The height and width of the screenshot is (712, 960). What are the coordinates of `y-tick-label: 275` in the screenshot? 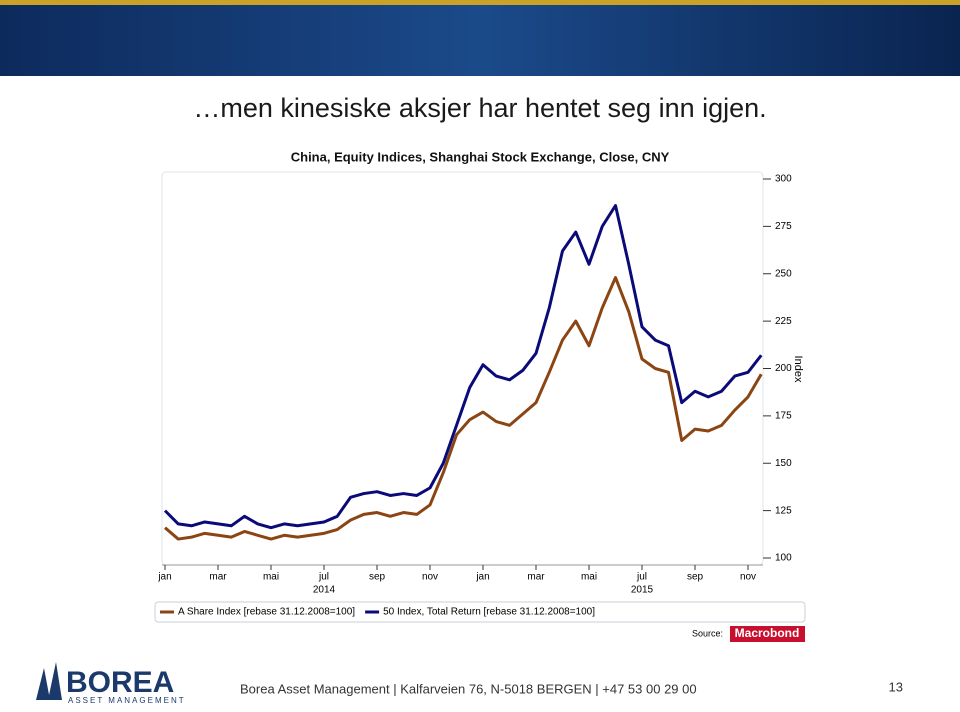 It's located at (783, 226).